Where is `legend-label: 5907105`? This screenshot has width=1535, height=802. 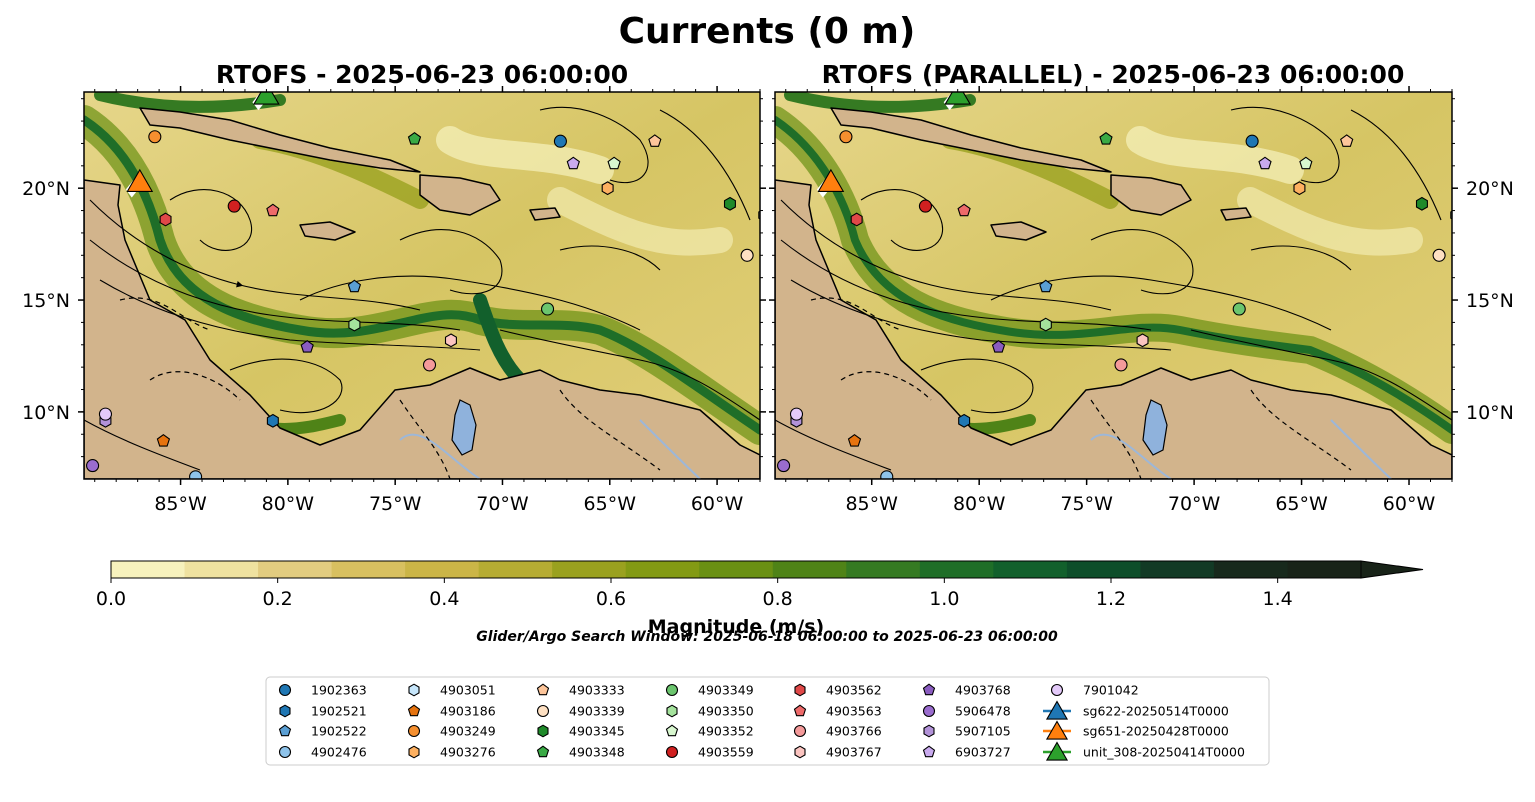
legend-label: 5907105 is located at coordinates (983, 731).